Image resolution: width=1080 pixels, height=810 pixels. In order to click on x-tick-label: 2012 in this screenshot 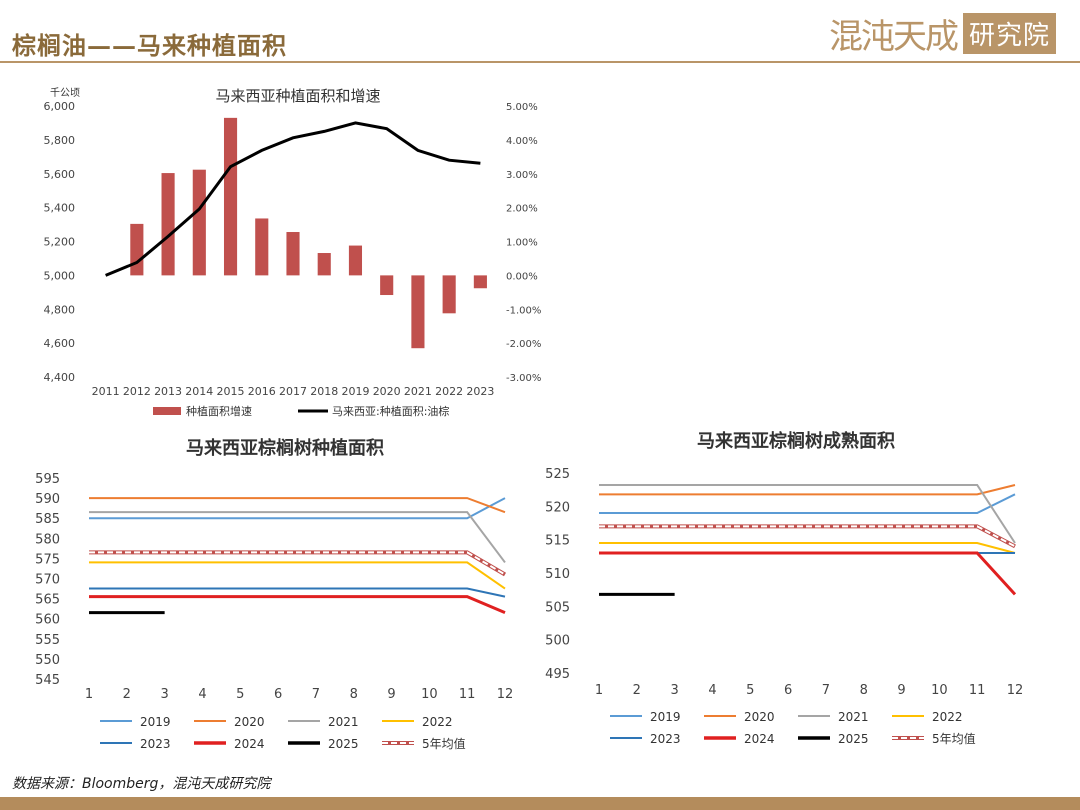, I will do `click(137, 391)`.